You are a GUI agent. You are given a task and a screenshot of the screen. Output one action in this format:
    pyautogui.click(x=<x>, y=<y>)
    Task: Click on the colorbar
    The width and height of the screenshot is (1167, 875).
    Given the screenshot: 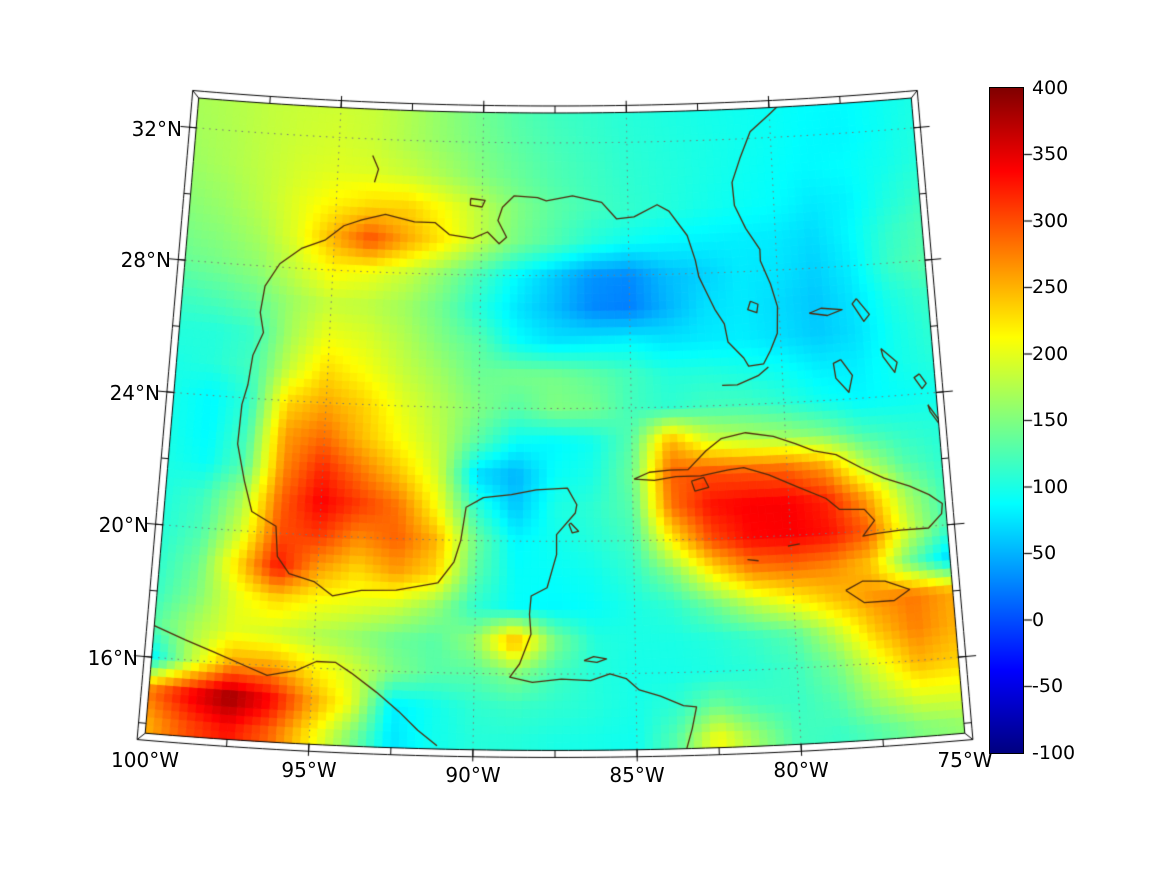 What is the action you would take?
    pyautogui.click(x=1006, y=420)
    